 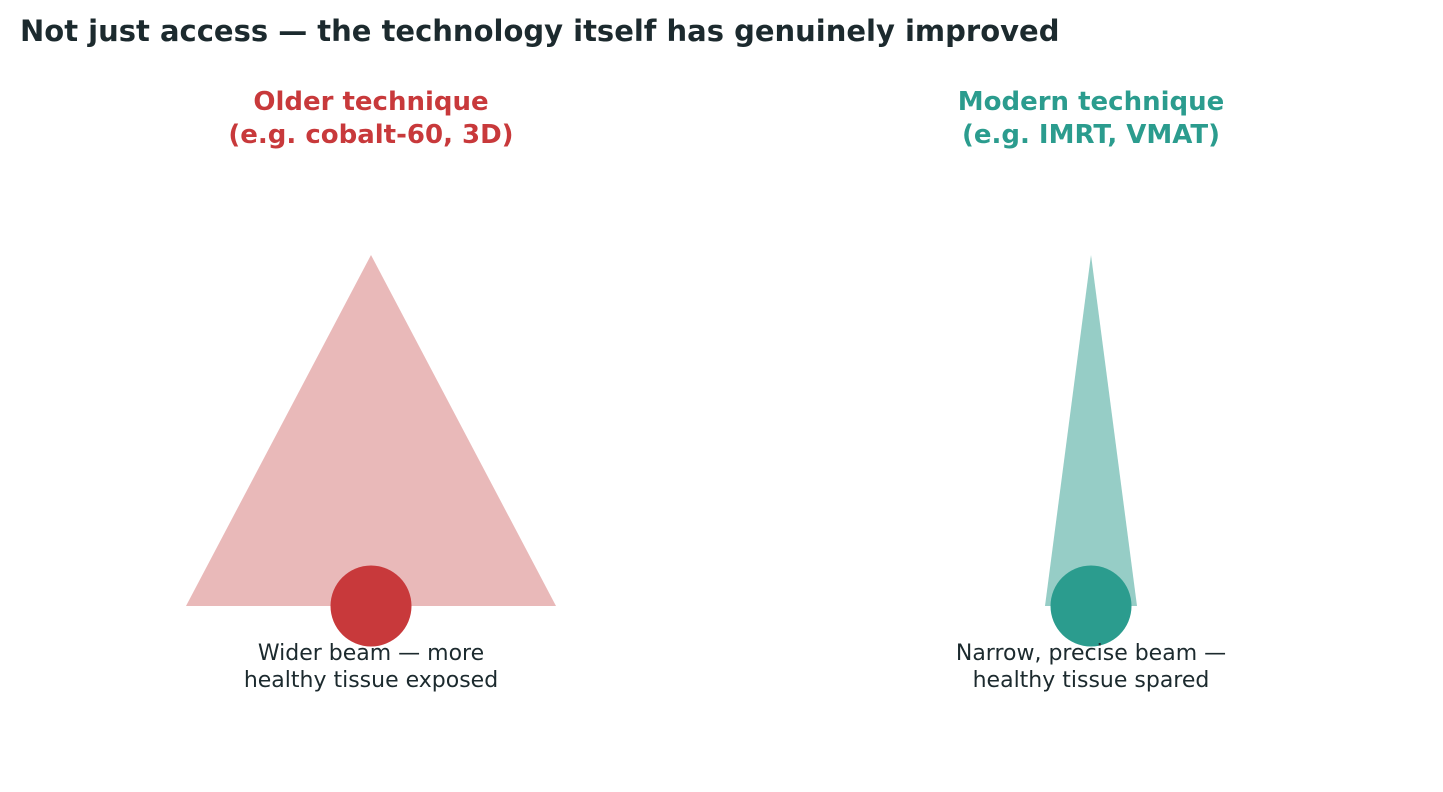 I want to click on older-caption-line-1: Wider beam — more, so click(x=371, y=653).